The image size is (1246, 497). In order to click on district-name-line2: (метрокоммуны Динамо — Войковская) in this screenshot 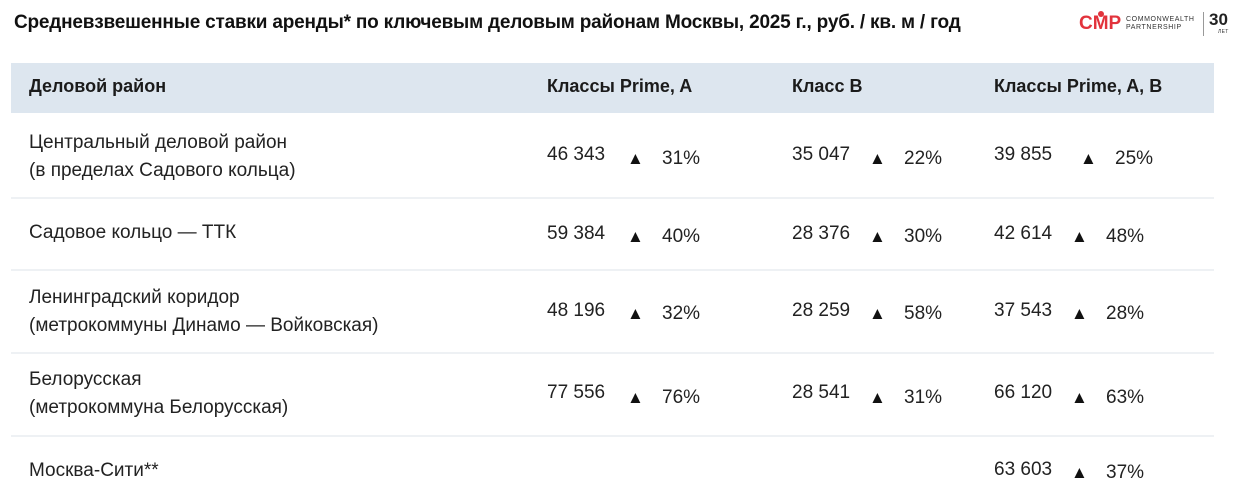, I will do `click(204, 325)`.